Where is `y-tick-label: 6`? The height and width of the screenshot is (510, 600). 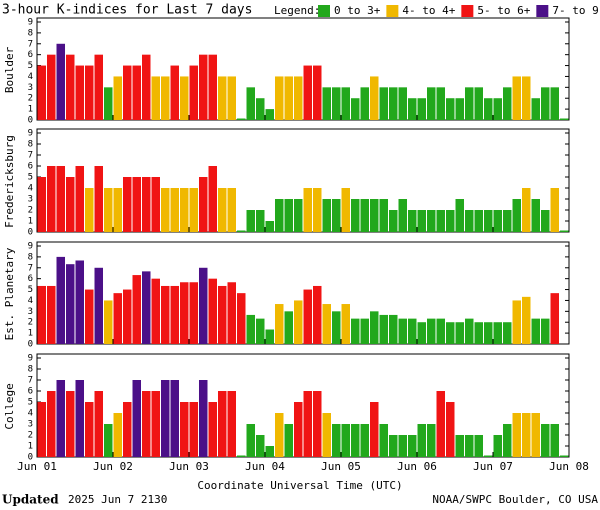
y-tick-label: 6 is located at coordinates (30, 167).